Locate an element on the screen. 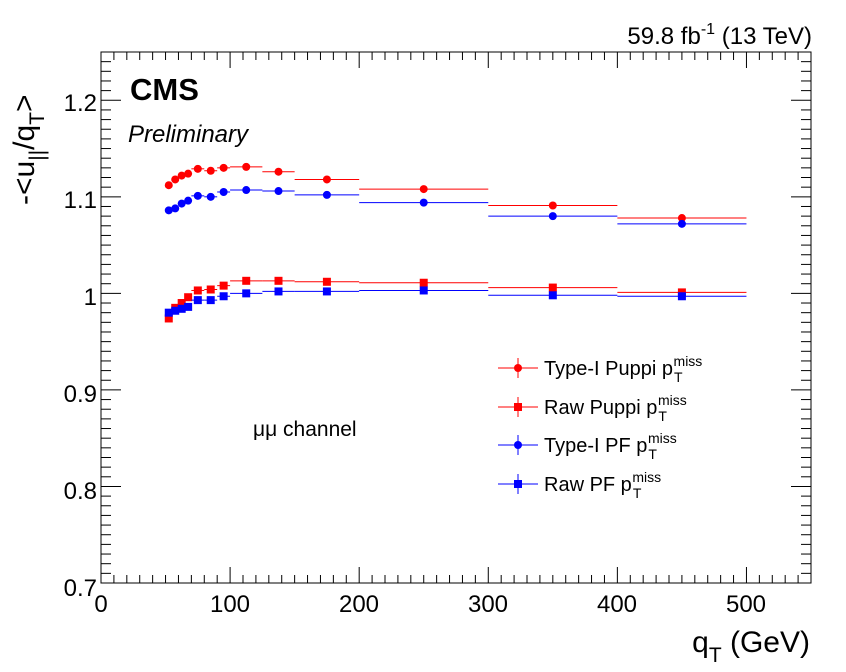  experiment-label: CMS is located at coordinates (164, 89).